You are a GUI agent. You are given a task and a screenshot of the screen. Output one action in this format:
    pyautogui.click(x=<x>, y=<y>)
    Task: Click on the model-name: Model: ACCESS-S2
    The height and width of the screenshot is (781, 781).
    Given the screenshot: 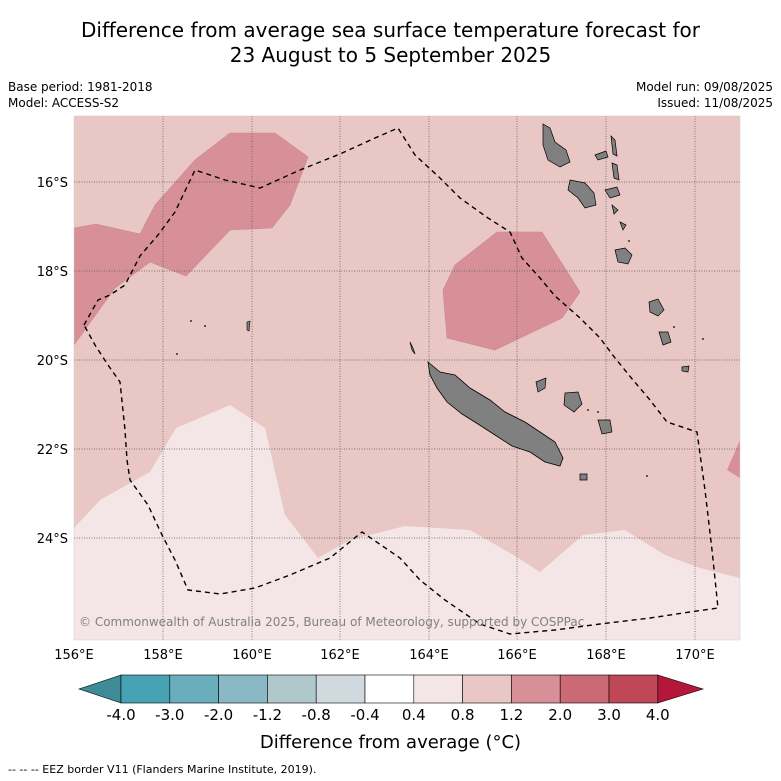 What is the action you would take?
    pyautogui.click(x=64, y=103)
    